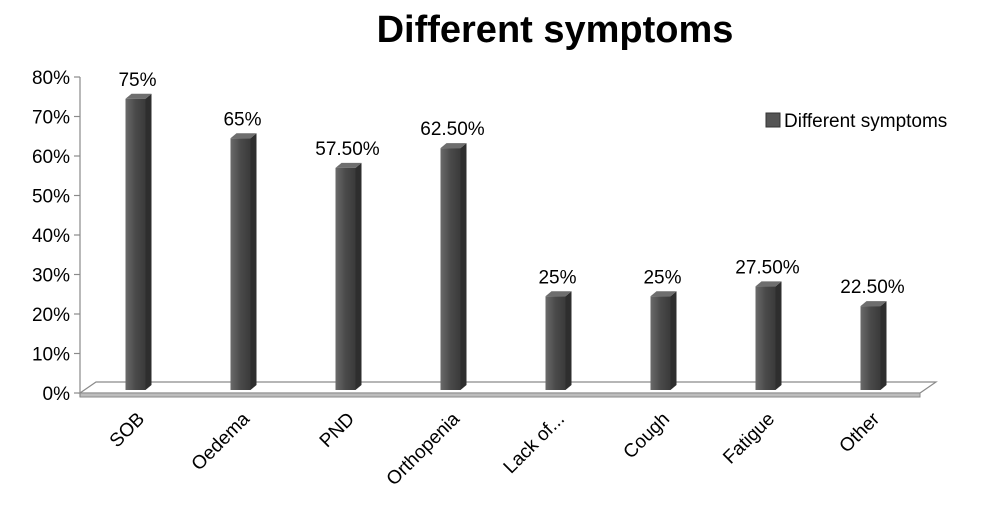 This screenshot has height=523, width=1000. Describe the element at coordinates (500, 395) in the screenshot. I see `floor-edge` at that location.